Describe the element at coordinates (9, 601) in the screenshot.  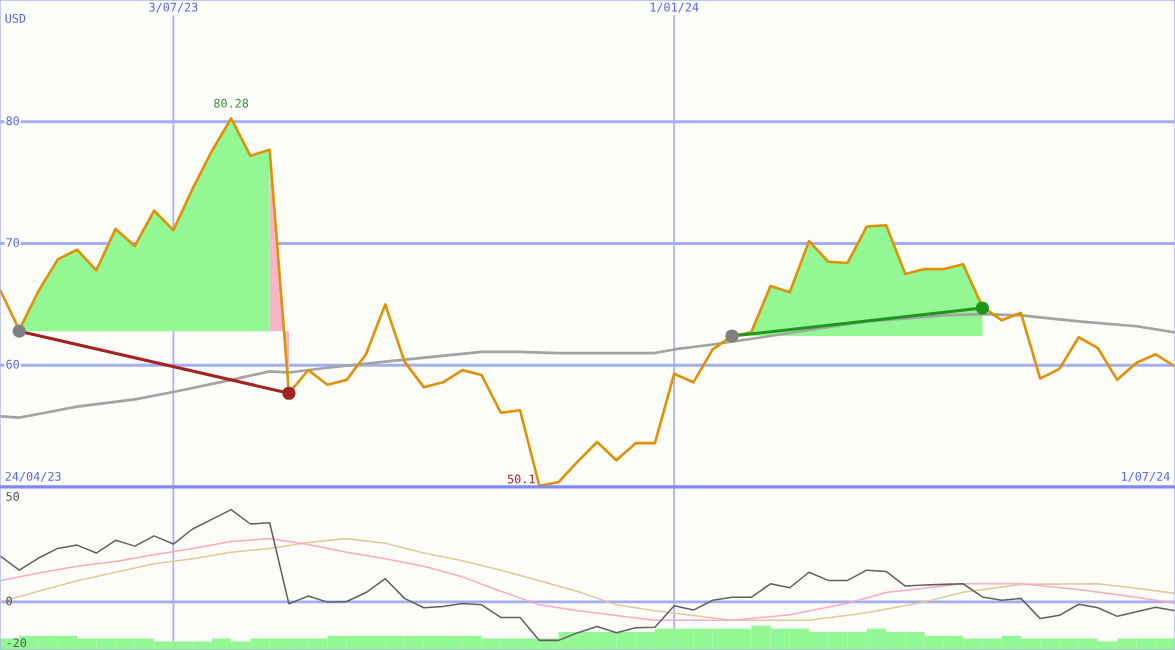
I see `y-tick-label: 0` at that location.